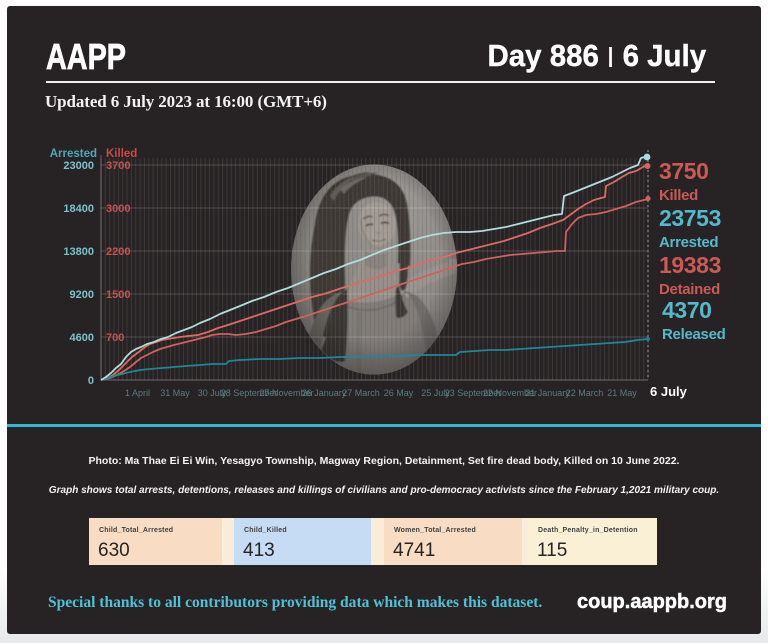 The width and height of the screenshot is (768, 643). I want to click on svg-text: 13800, so click(78, 252).